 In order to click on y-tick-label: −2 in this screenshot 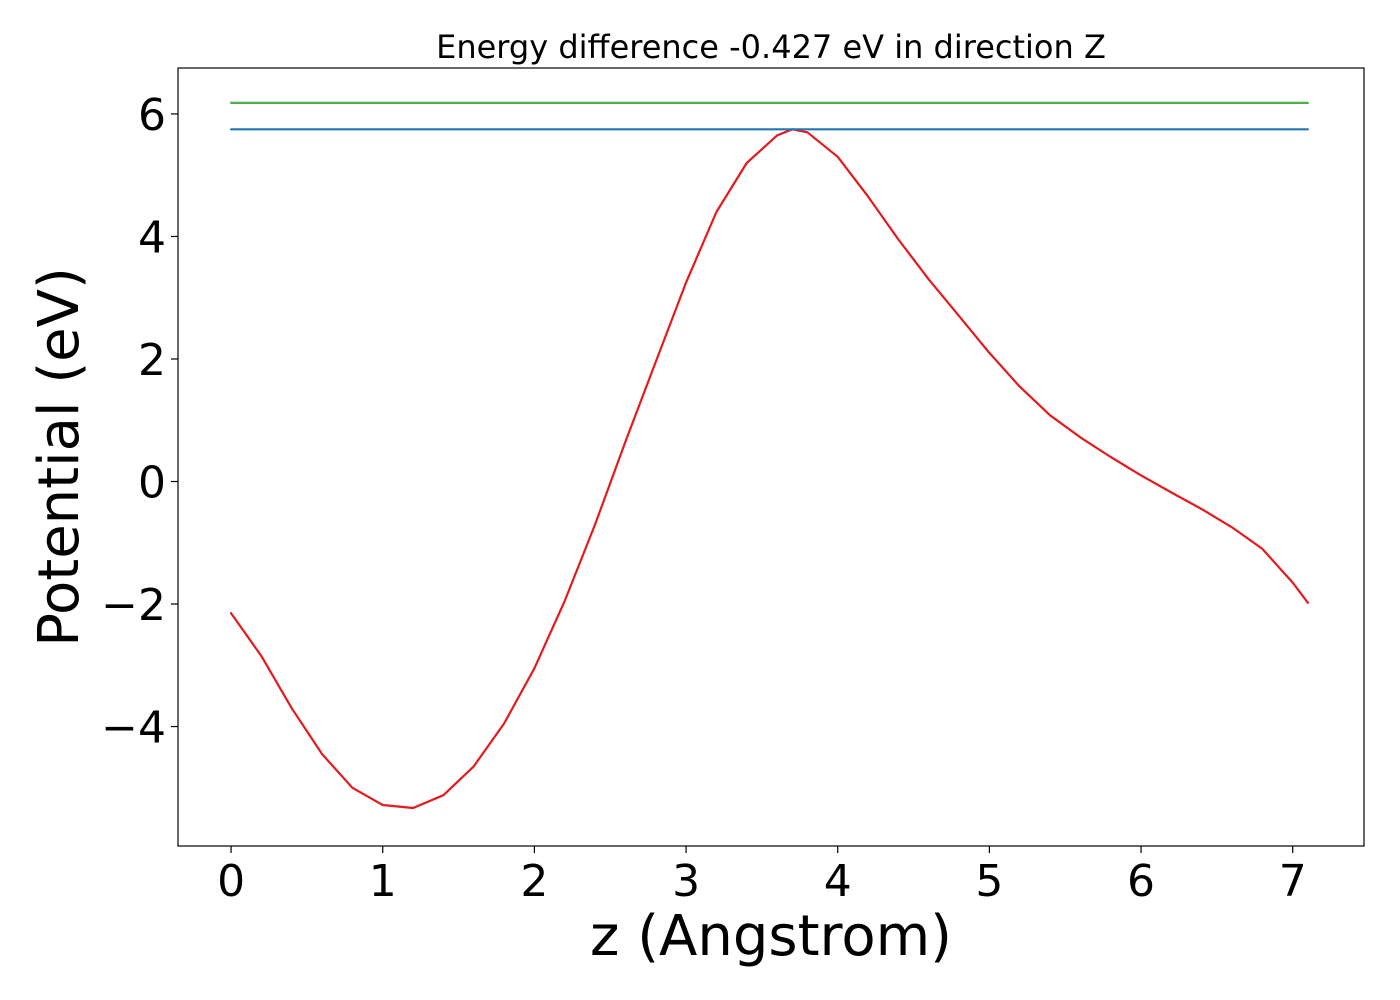, I will do `click(133, 605)`.